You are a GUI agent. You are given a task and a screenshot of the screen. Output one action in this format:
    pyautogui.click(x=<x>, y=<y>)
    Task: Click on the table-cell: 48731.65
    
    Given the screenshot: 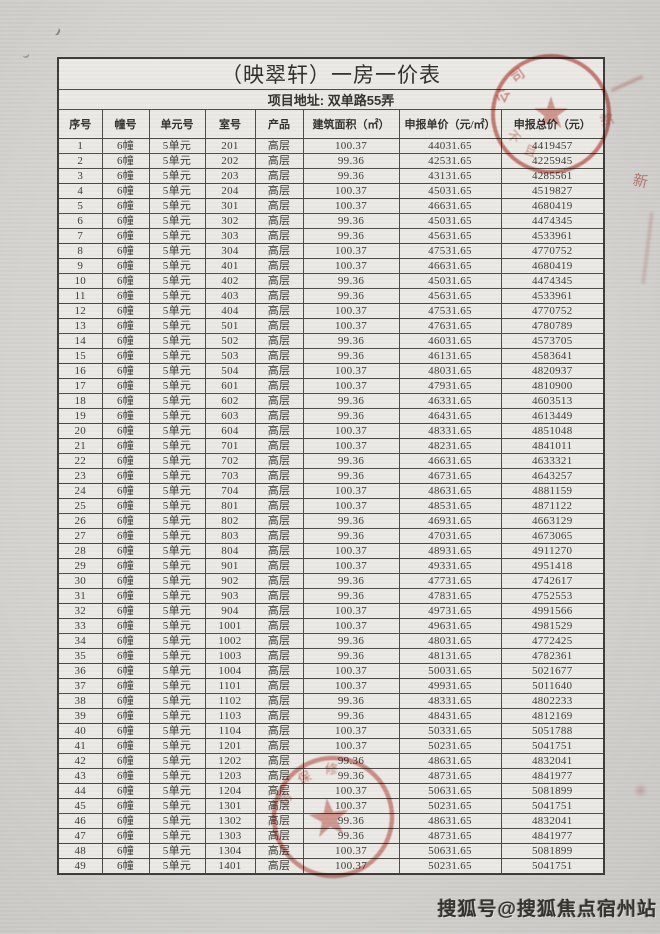 What is the action you would take?
    pyautogui.click(x=450, y=776)
    